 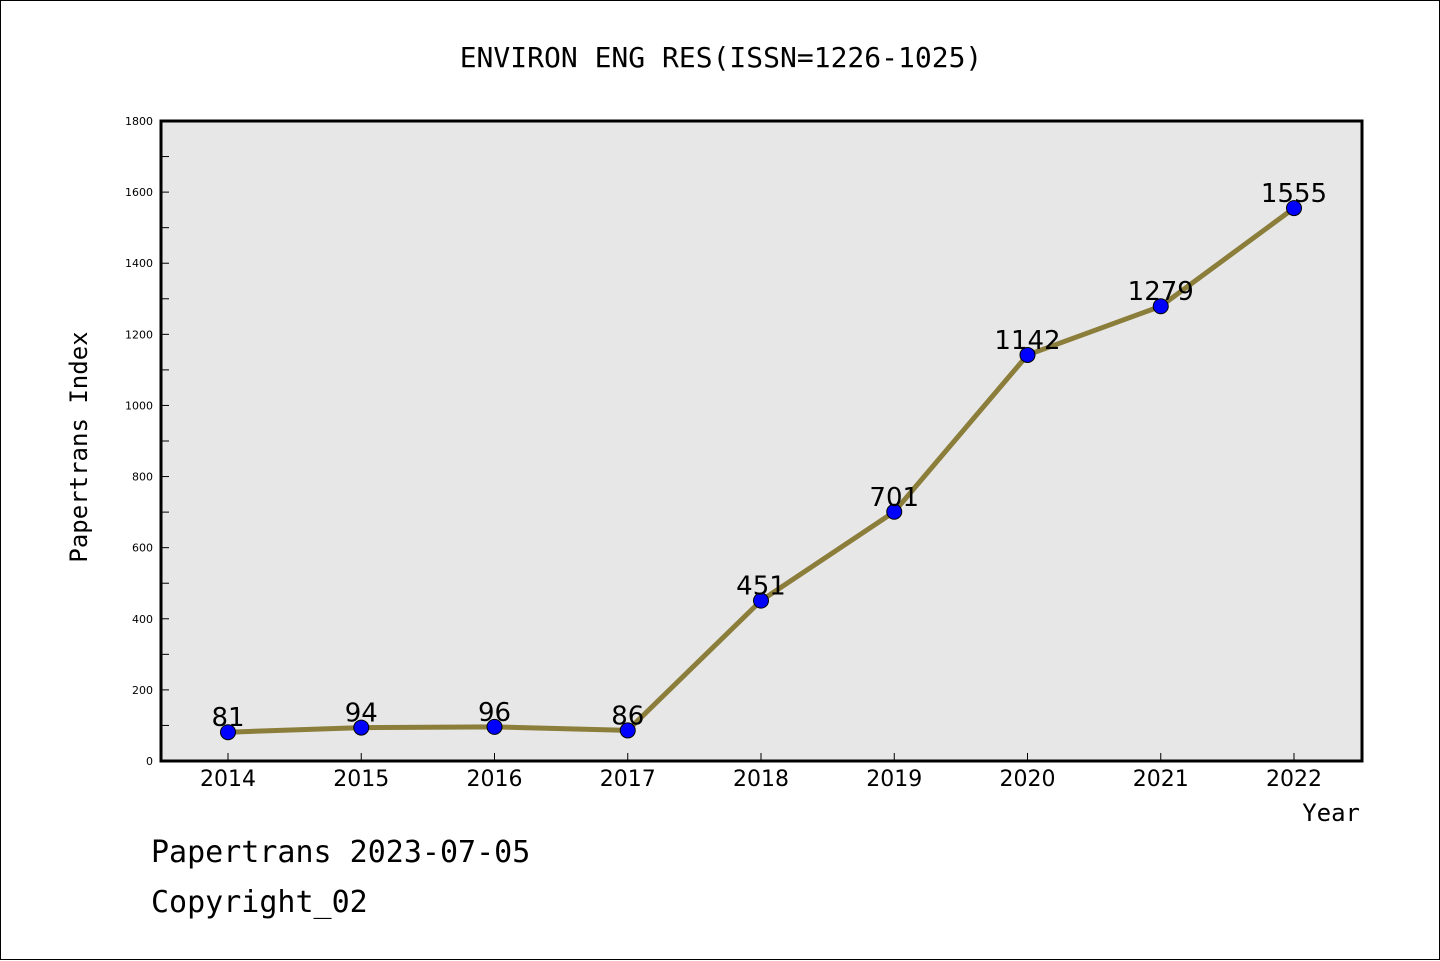 I want to click on data-label: 1142, so click(x=1027, y=341).